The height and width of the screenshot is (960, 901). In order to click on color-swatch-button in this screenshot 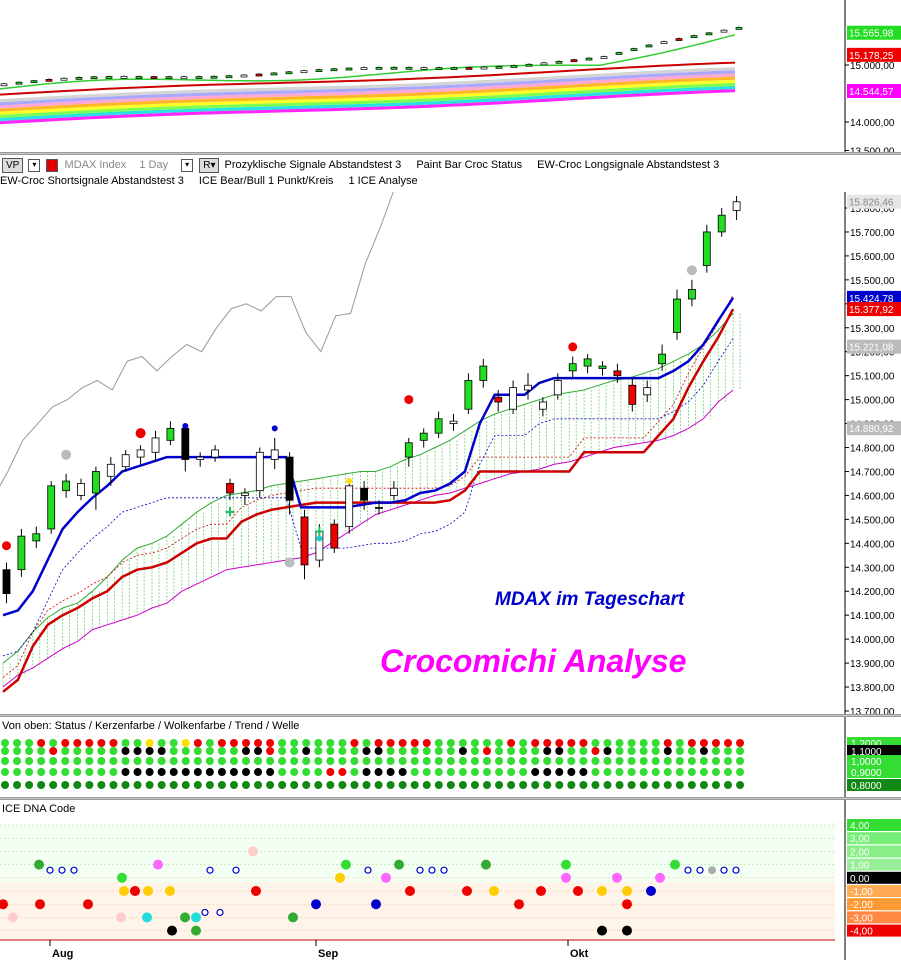, I will do `click(52, 165)`.